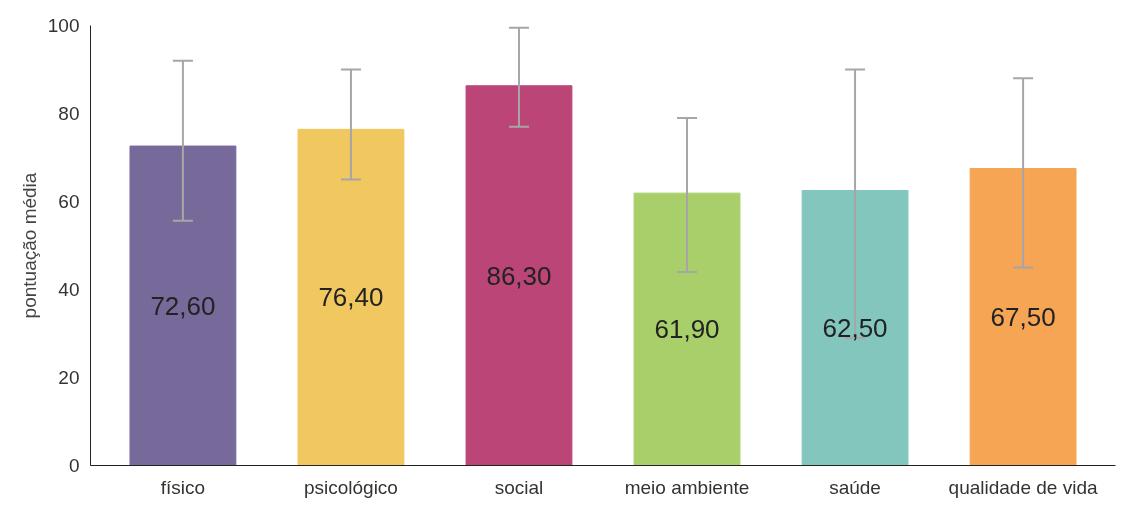 The width and height of the screenshot is (1125, 505). I want to click on data-label: 72,60, so click(183, 305).